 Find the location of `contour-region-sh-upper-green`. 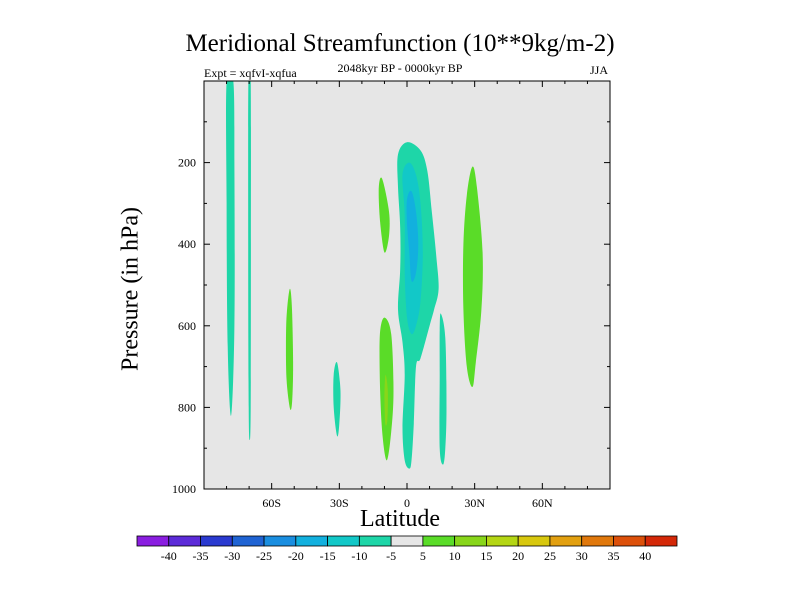

contour-region-sh-upper-green is located at coordinates (384, 215).